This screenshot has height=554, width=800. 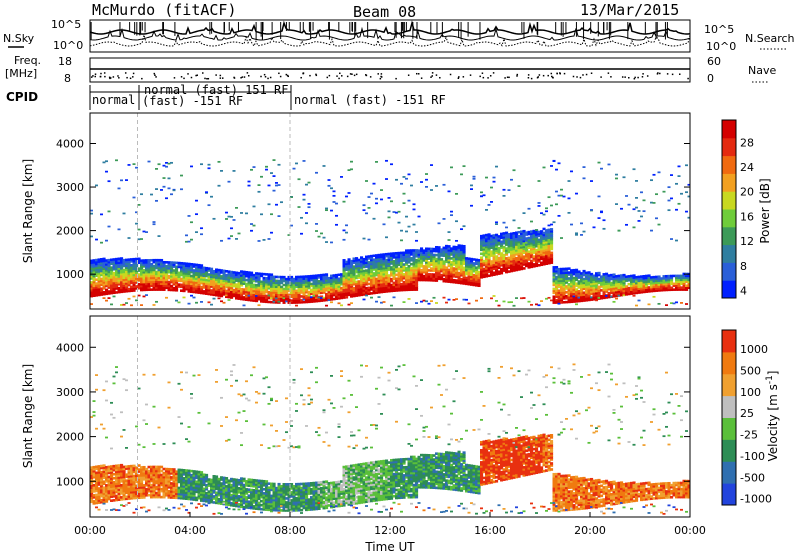 What do you see at coordinates (747, 241) in the screenshot?
I see `colorbar-tick-label: 12` at bounding box center [747, 241].